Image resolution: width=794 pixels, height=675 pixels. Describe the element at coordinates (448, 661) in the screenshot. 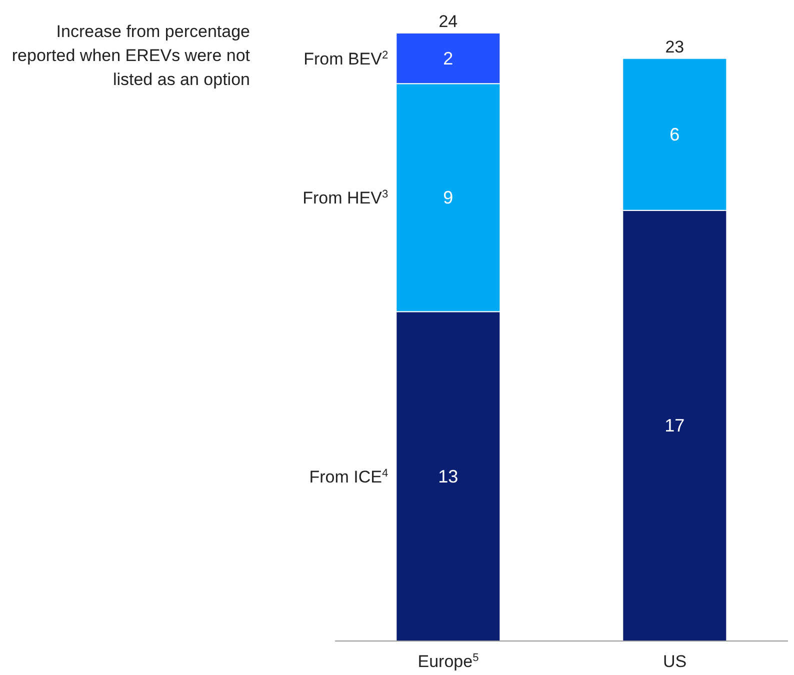

I see `x-tick-label: Europe$^{5}$` at that location.